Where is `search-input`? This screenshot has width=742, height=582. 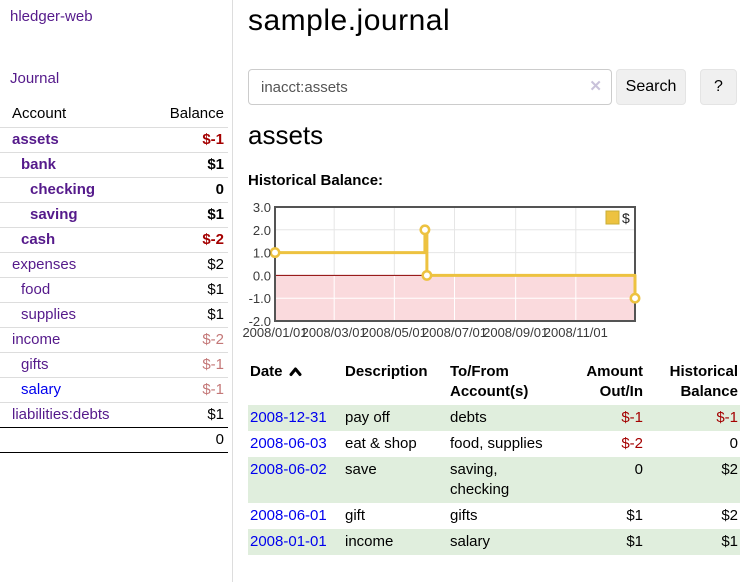
search-input is located at coordinates (430, 87).